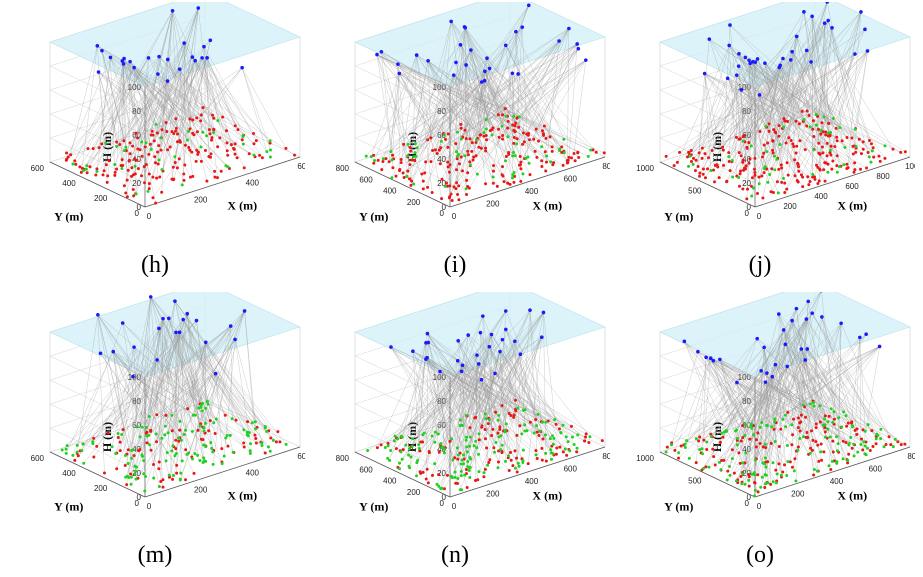 The width and height of the screenshot is (923, 577). I want to click on ground-users-o, so click(785, 448).